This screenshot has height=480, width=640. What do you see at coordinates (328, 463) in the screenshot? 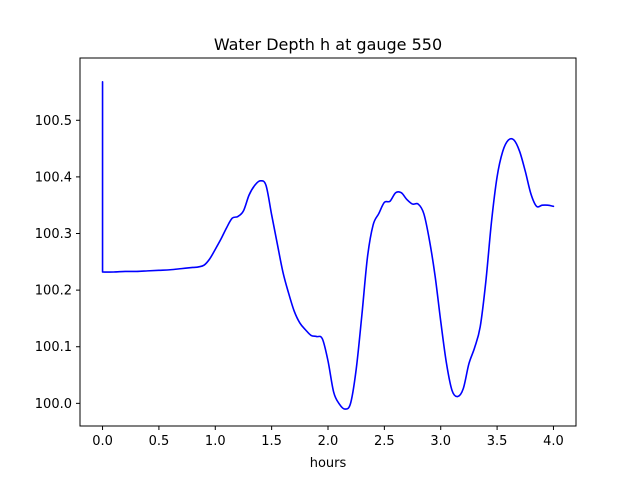
I see `x-axis-label: hours` at bounding box center [328, 463].